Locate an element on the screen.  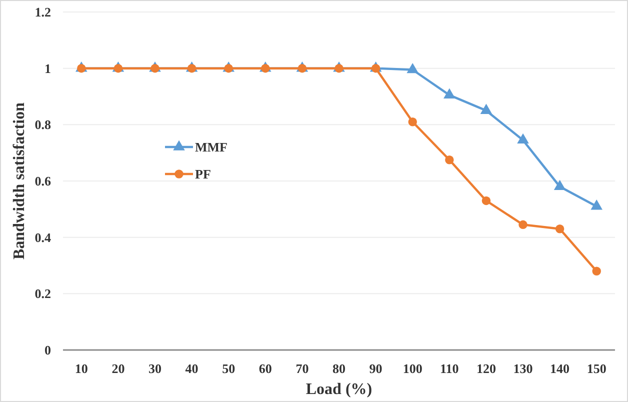
x-tick-label: 100 is located at coordinates (412, 368).